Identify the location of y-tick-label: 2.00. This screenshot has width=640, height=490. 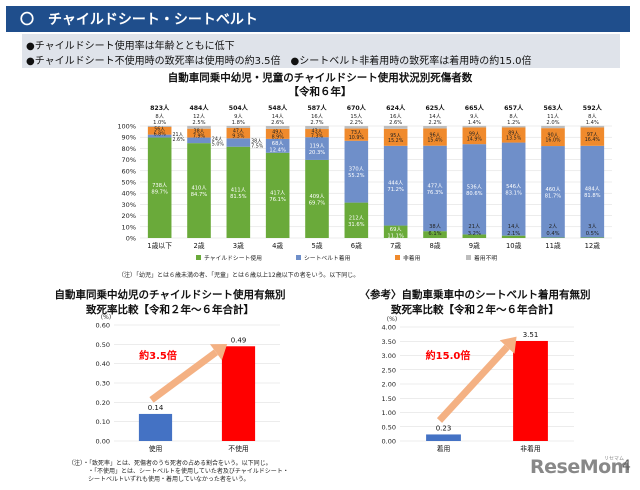
(389, 385).